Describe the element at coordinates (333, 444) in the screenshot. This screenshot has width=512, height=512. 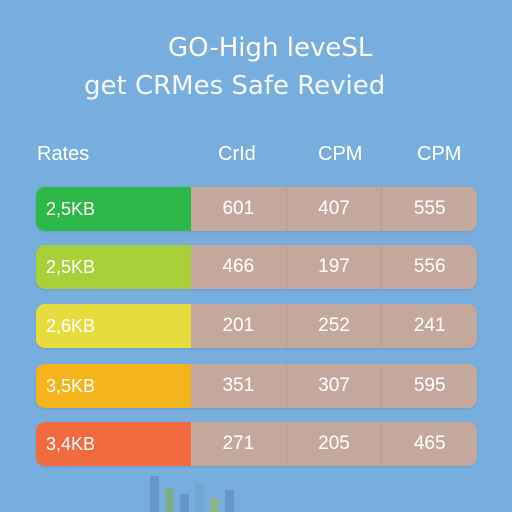
I see `row-value: 205` at that location.